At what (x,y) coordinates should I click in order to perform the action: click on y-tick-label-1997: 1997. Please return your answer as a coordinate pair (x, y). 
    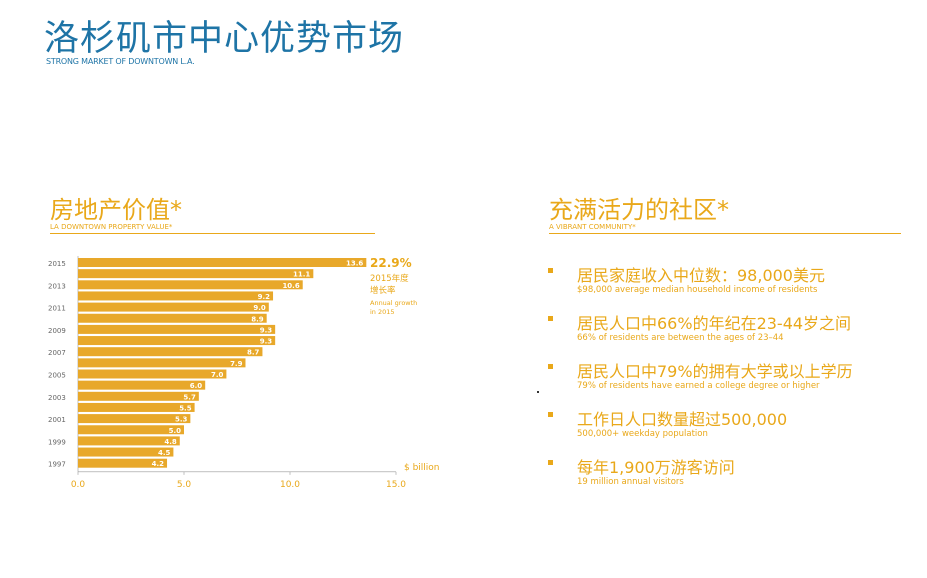
    Looking at the image, I should click on (57, 465).